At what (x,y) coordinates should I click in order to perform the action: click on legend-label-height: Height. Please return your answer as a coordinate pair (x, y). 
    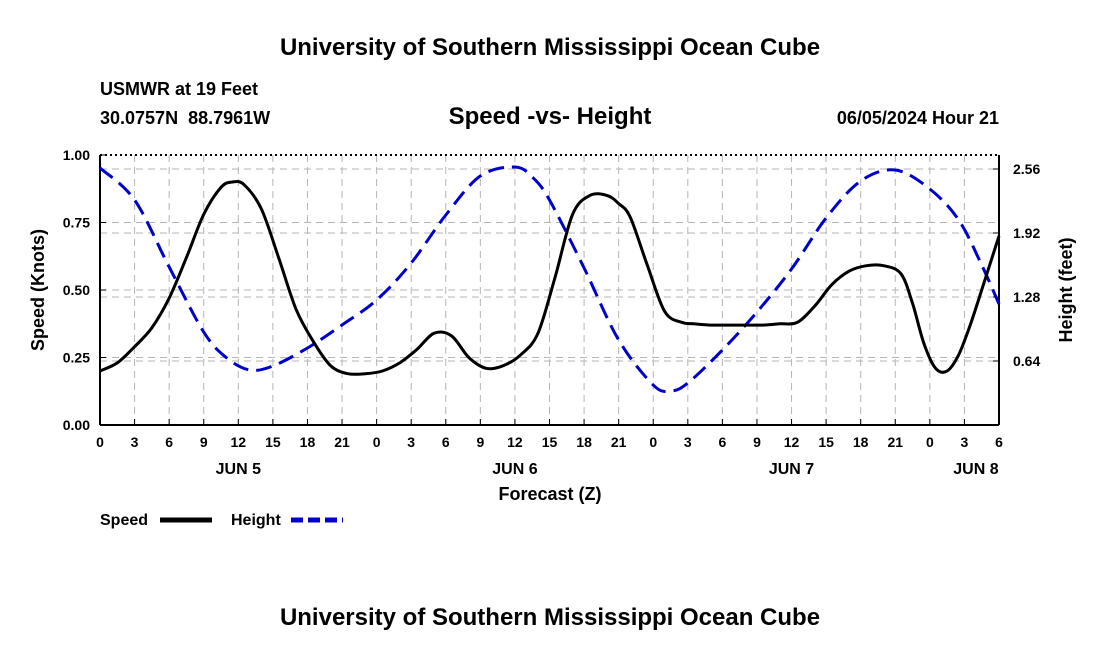
    Looking at the image, I should click on (256, 520).